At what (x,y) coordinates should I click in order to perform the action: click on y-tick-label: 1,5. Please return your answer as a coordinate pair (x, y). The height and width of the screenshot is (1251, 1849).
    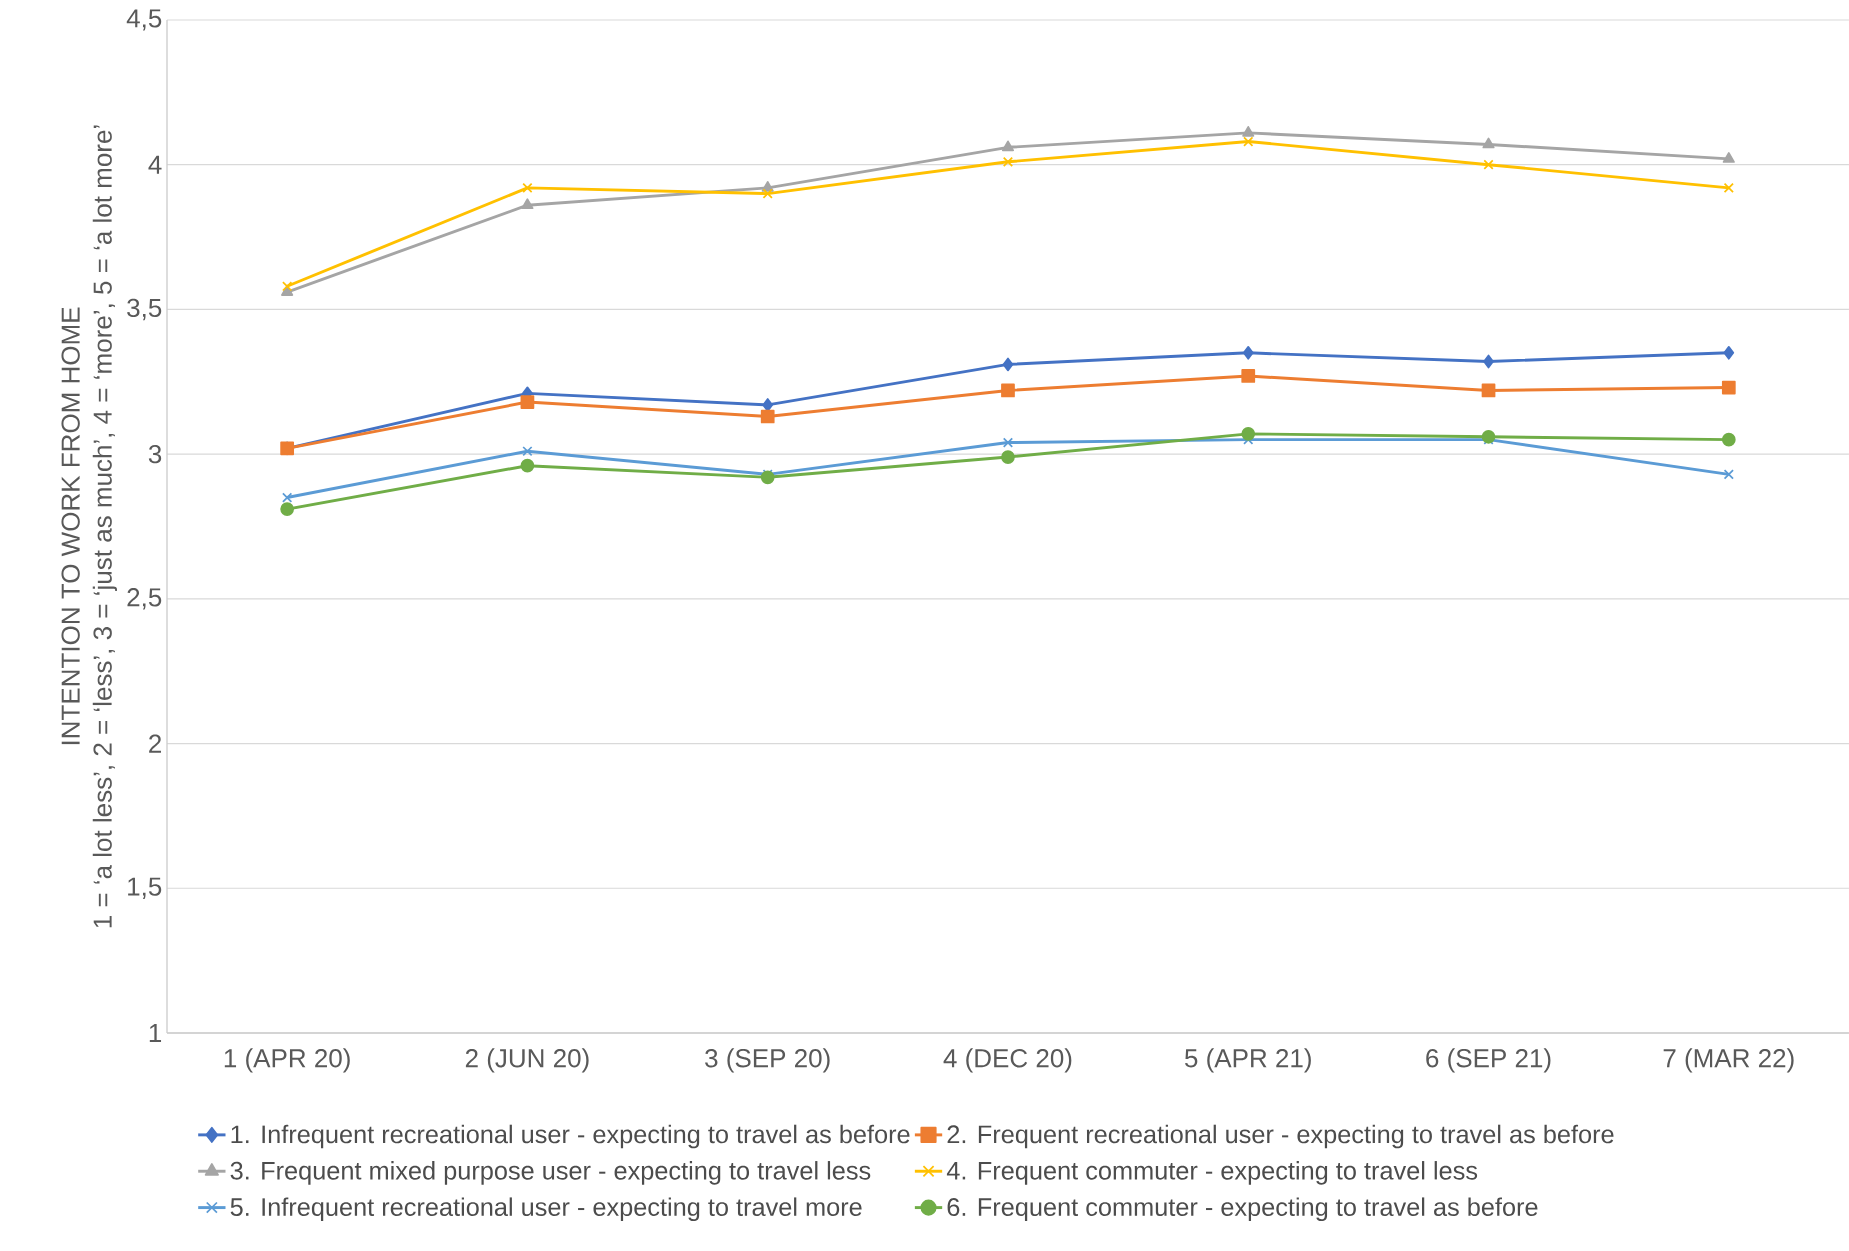
    Looking at the image, I should click on (145, 888).